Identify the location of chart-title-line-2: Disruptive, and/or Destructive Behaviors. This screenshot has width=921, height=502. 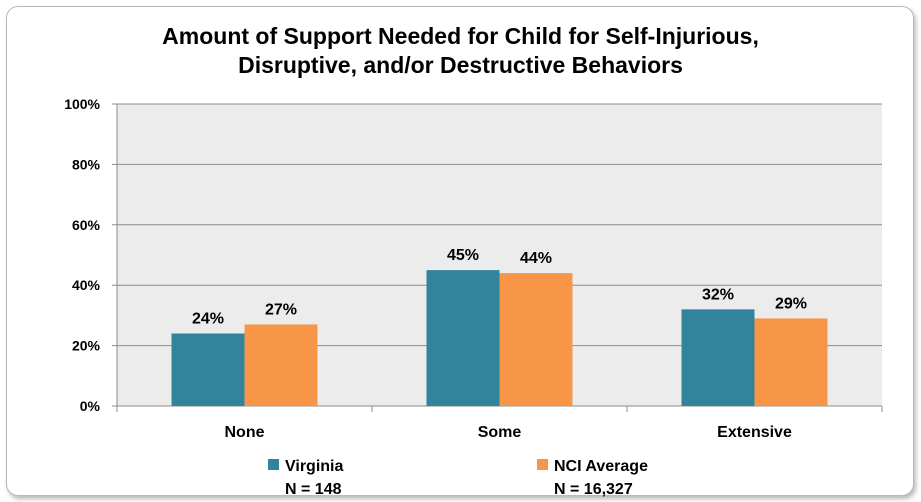
(460, 65).